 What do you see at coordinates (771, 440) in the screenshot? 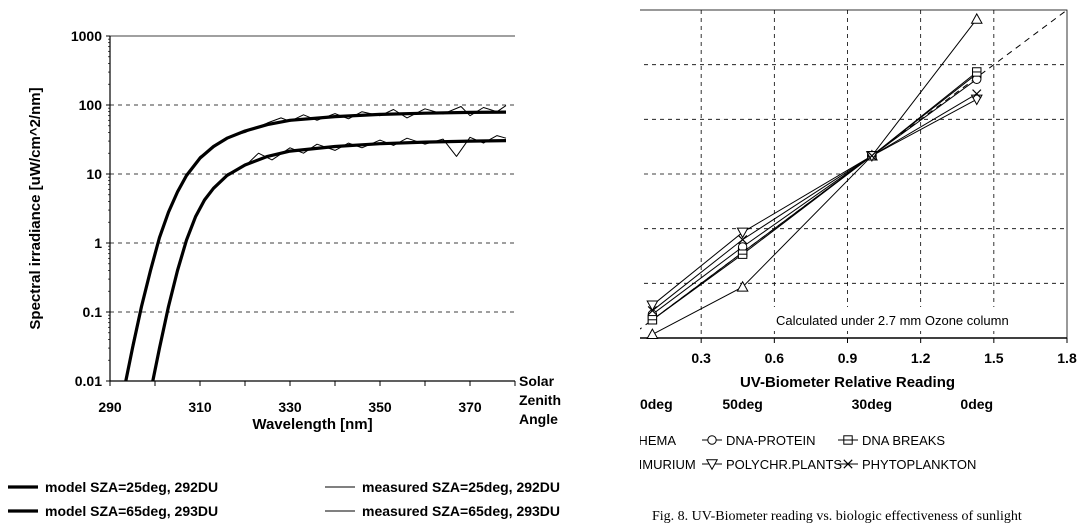
I see `legend-label: DNA-PROTEIN` at bounding box center [771, 440].